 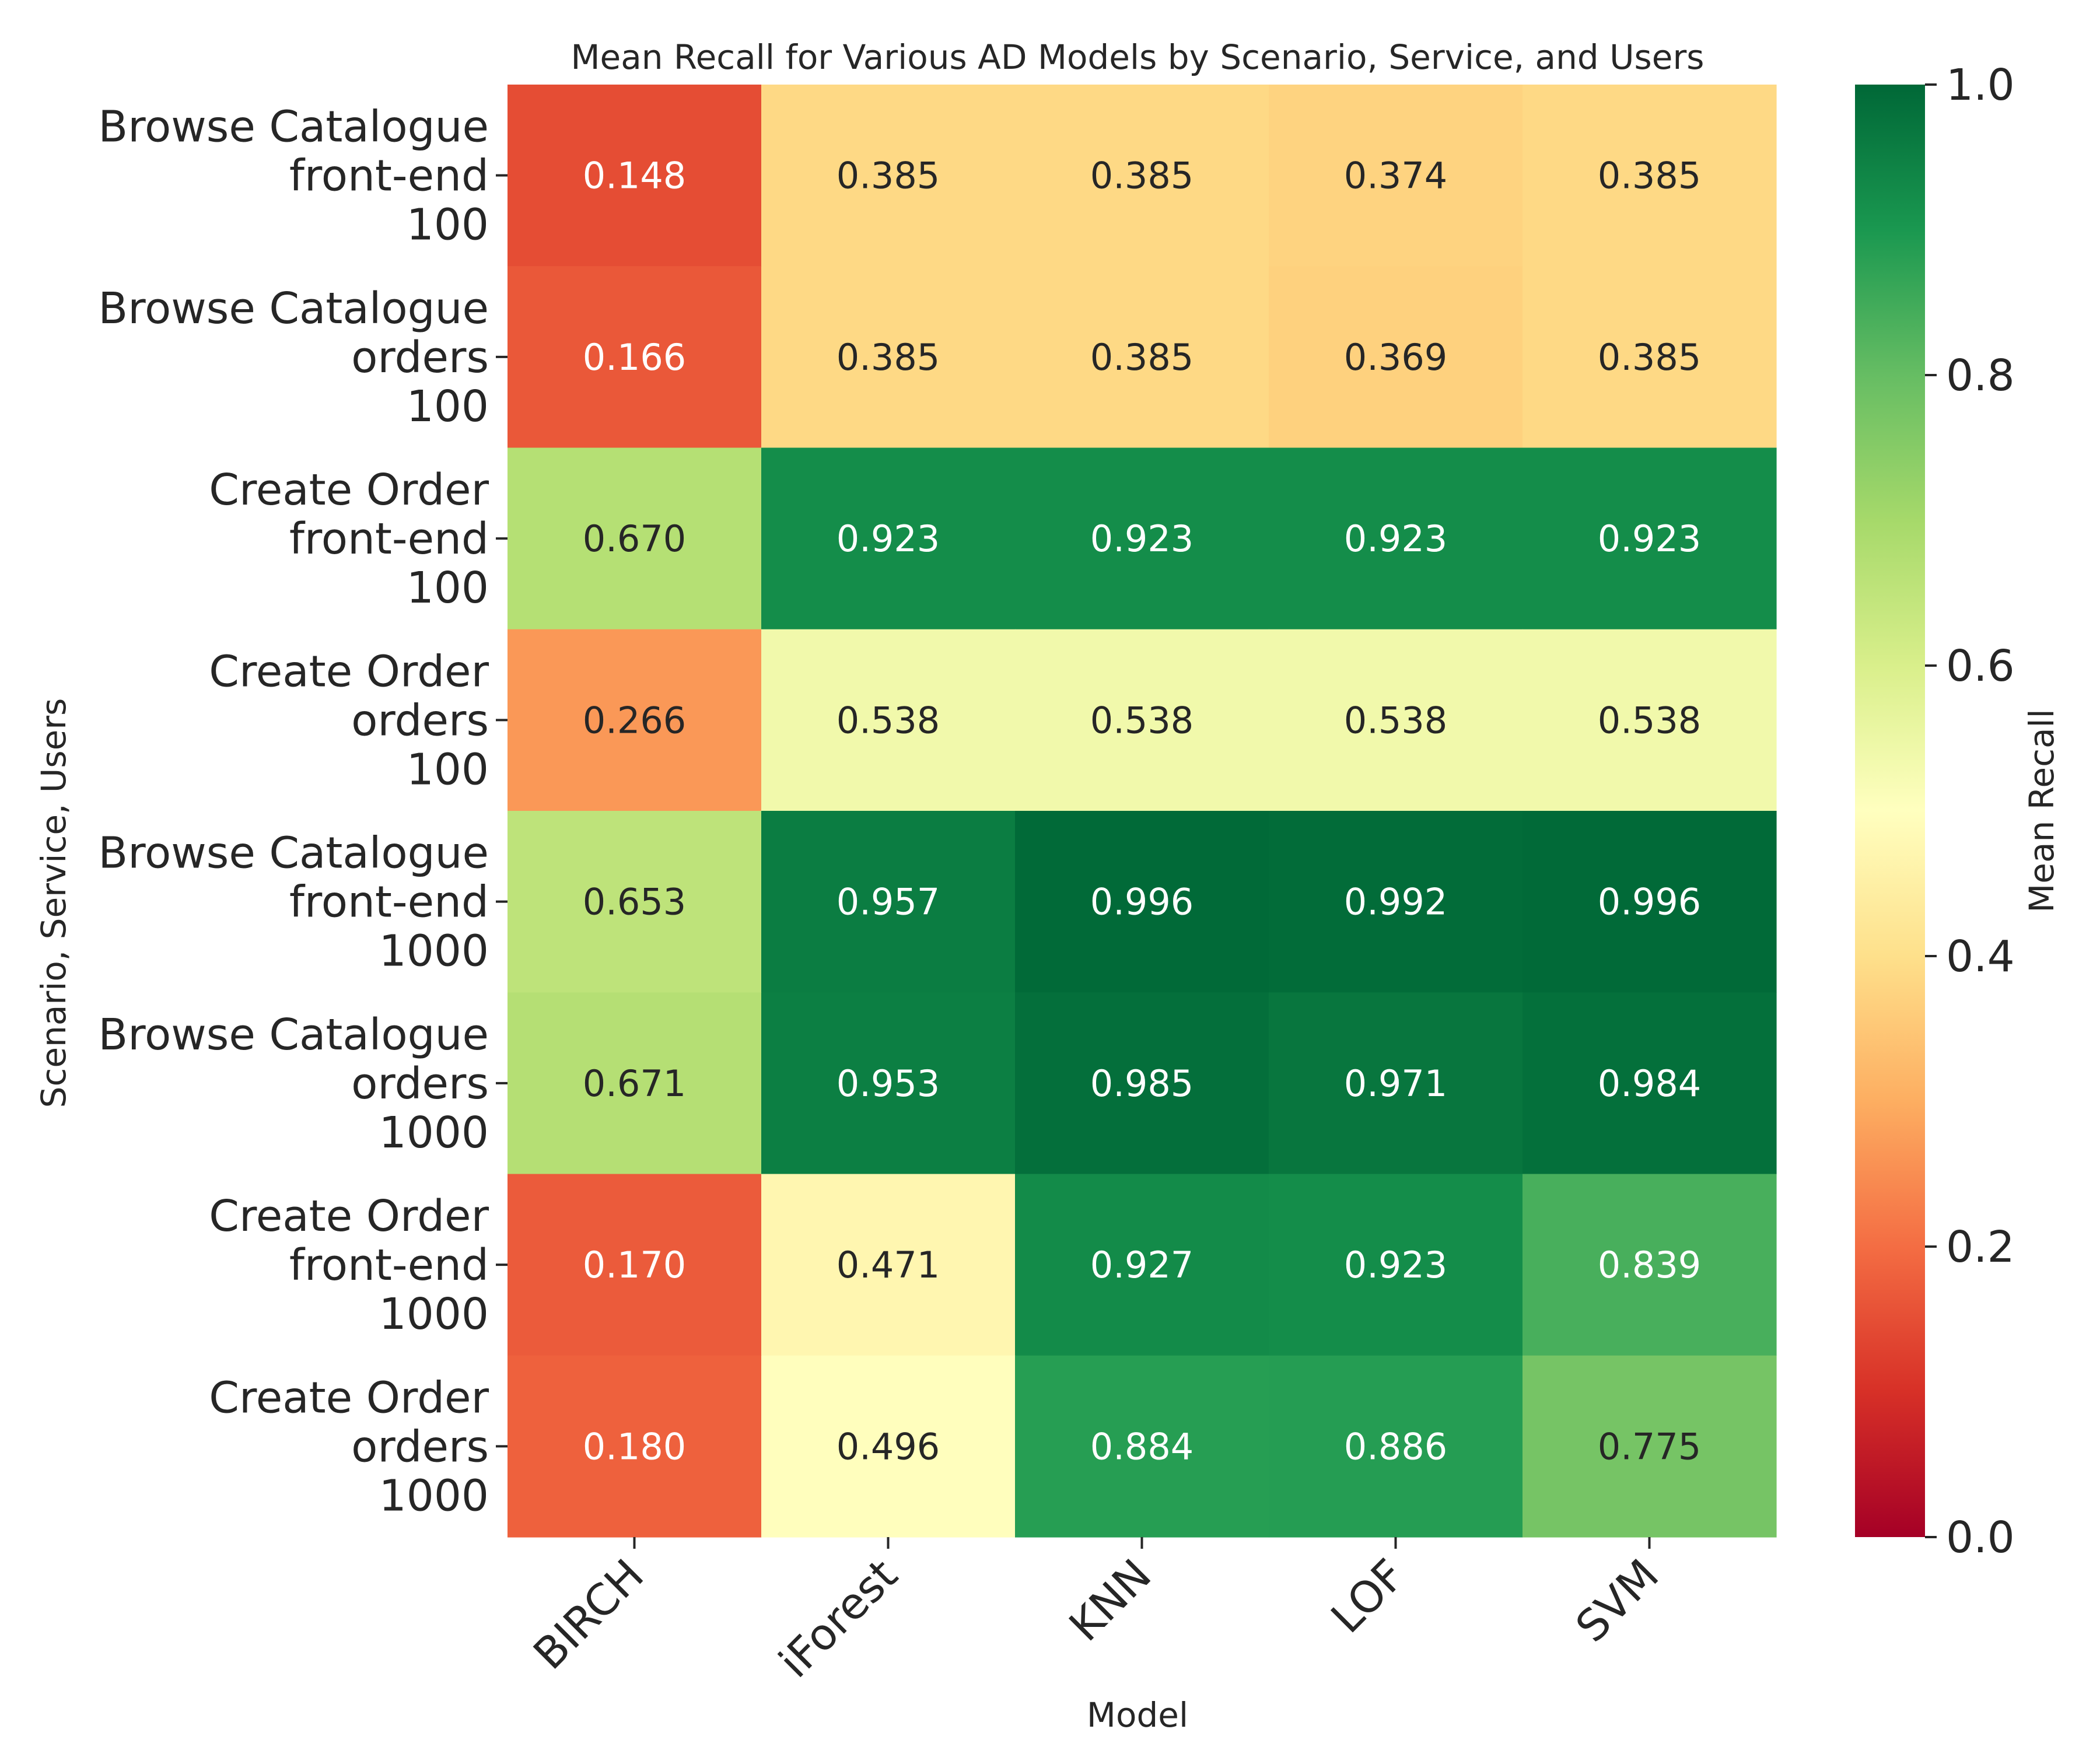 I want to click on colorbar-tick-label: 0.8, so click(x=1980, y=376).